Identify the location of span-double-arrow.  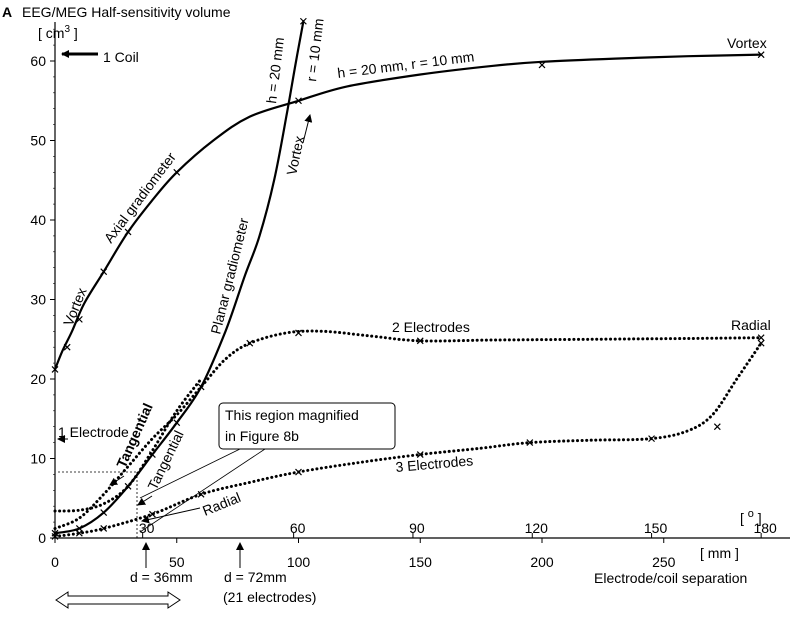
(118, 600).